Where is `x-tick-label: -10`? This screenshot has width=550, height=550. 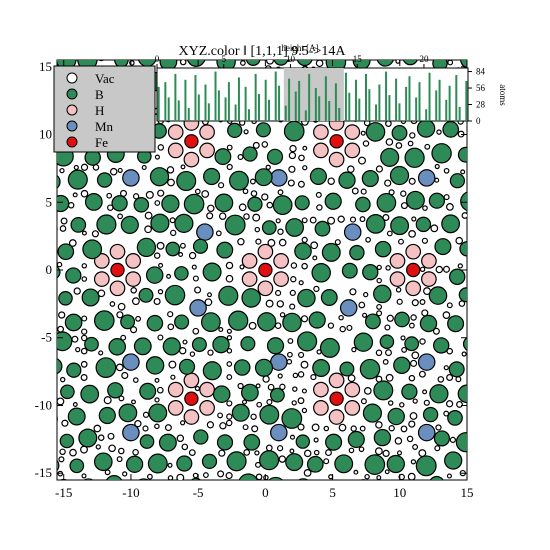
x-tick-label: -10 is located at coordinates (130, 492).